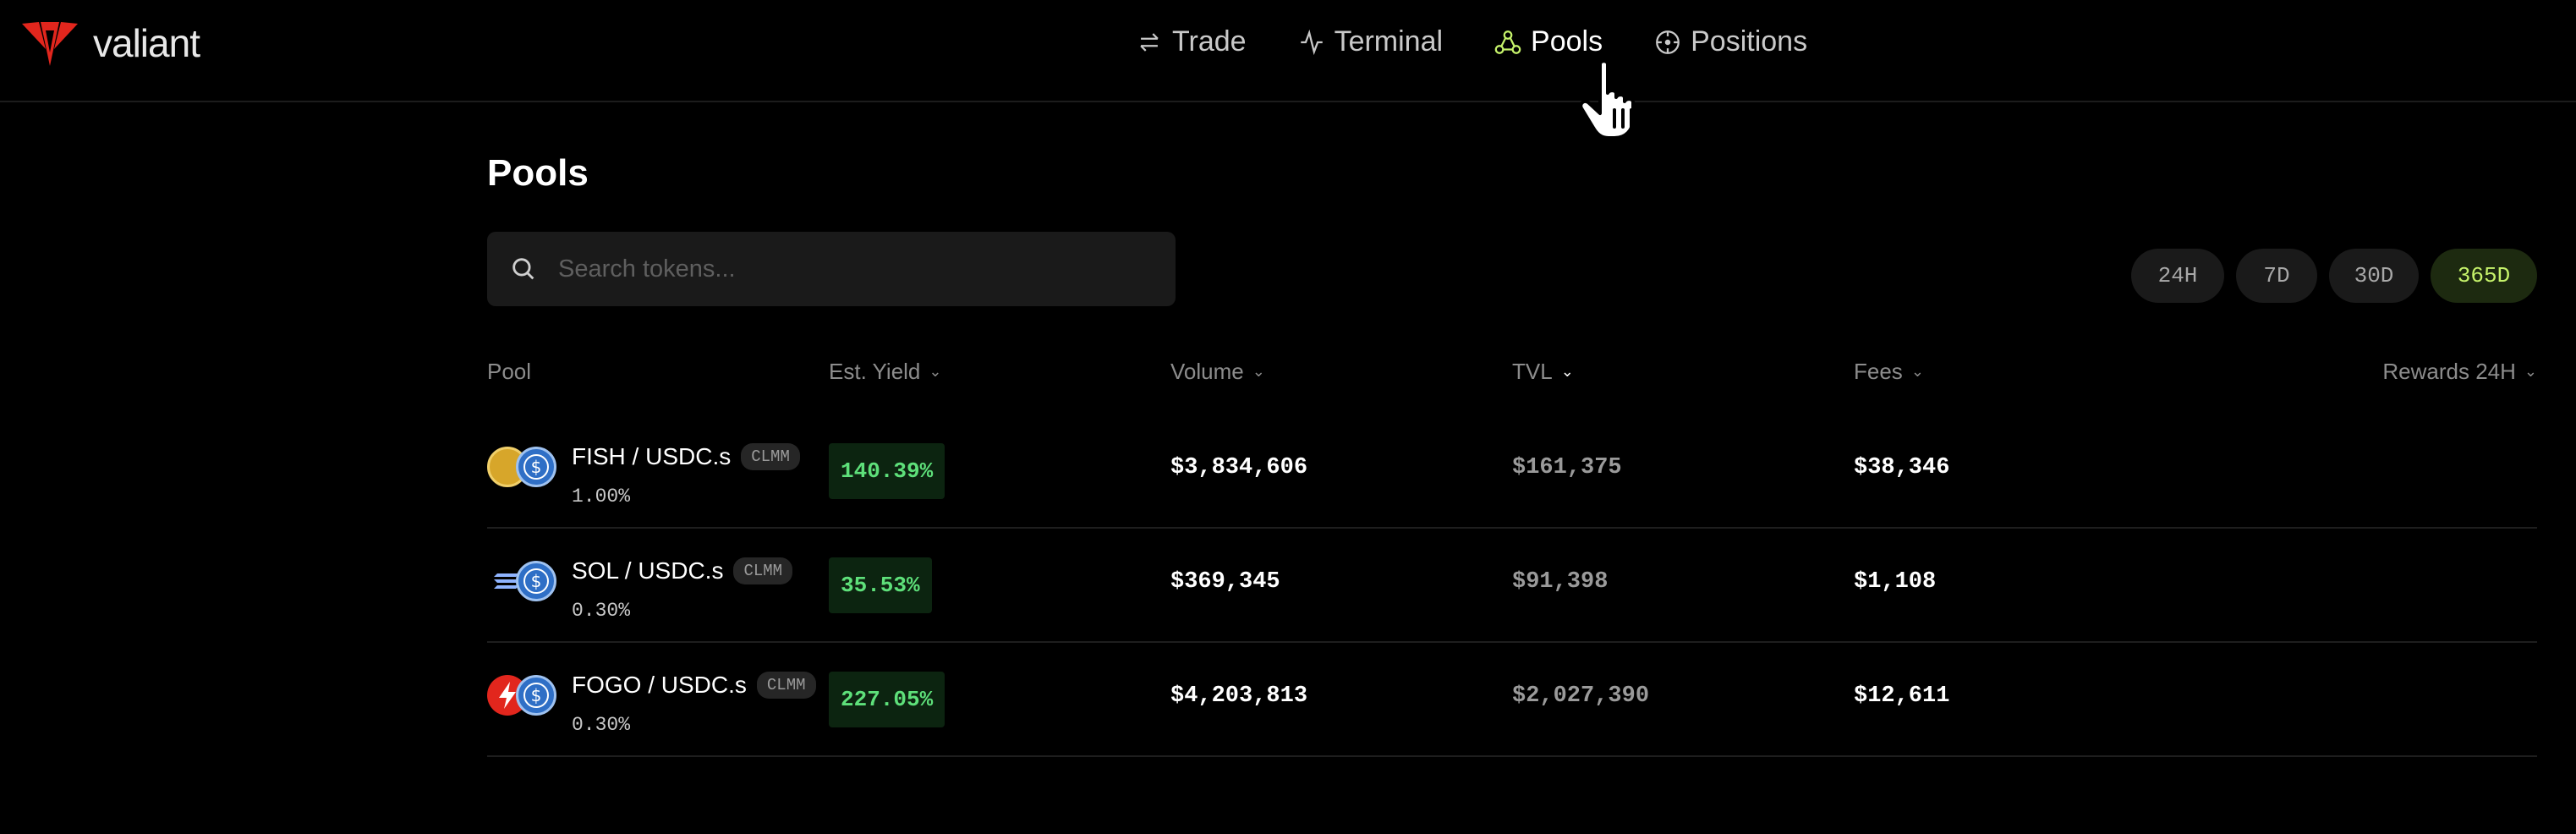  Describe the element at coordinates (1567, 467) in the screenshot. I see `tvl-value: $161,375` at that location.